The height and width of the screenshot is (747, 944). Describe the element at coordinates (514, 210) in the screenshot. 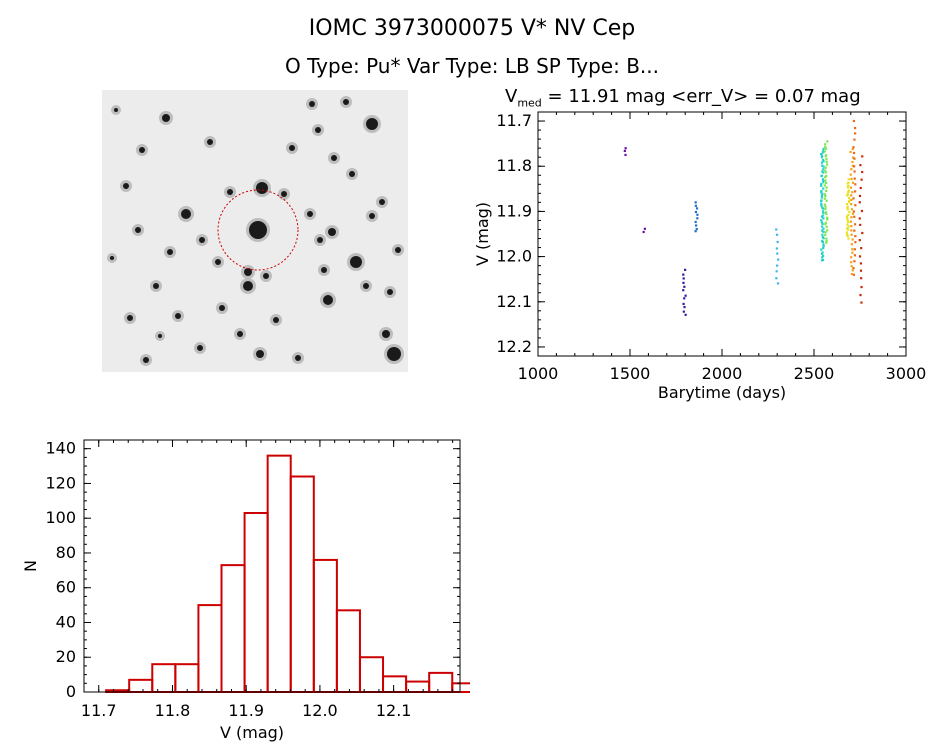

I see `y-tick-label: 11.9` at that location.